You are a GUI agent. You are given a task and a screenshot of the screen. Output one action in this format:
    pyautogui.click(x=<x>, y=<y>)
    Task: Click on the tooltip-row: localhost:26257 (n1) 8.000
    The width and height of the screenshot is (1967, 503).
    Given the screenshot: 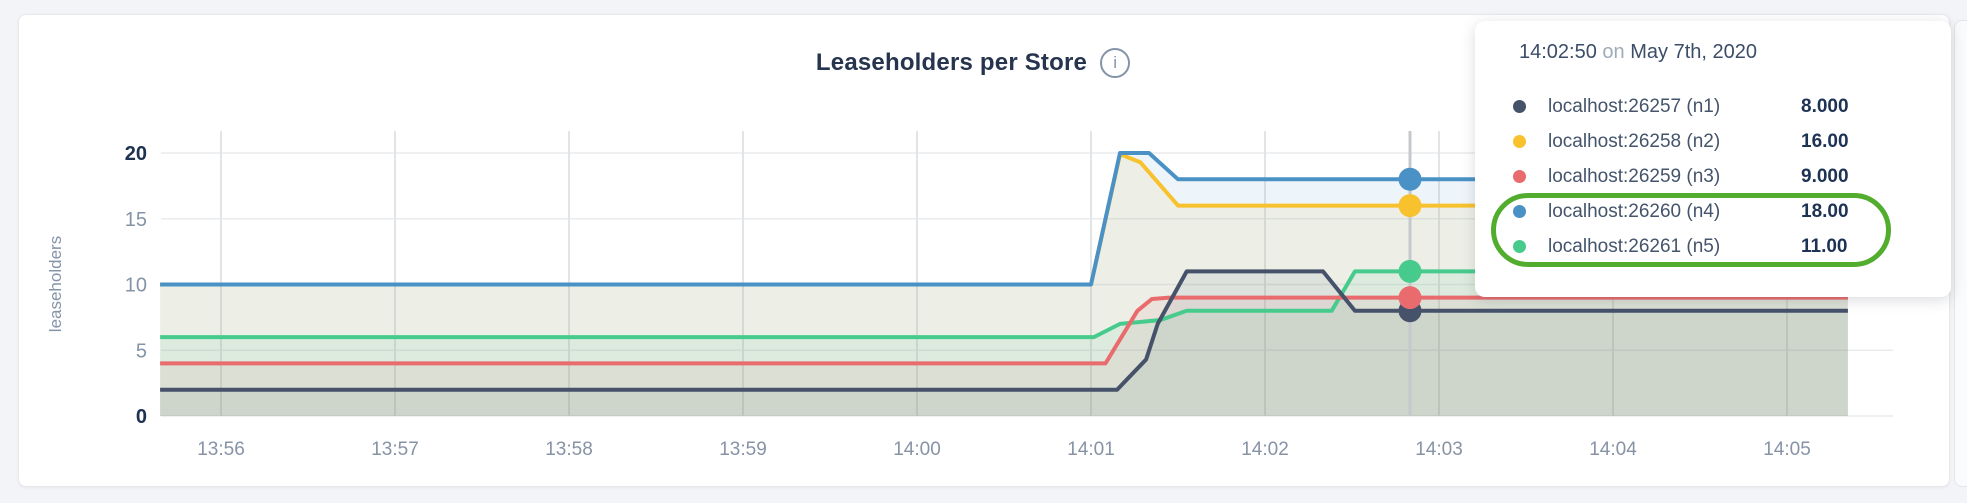 What is the action you would take?
    pyautogui.click(x=1725, y=106)
    